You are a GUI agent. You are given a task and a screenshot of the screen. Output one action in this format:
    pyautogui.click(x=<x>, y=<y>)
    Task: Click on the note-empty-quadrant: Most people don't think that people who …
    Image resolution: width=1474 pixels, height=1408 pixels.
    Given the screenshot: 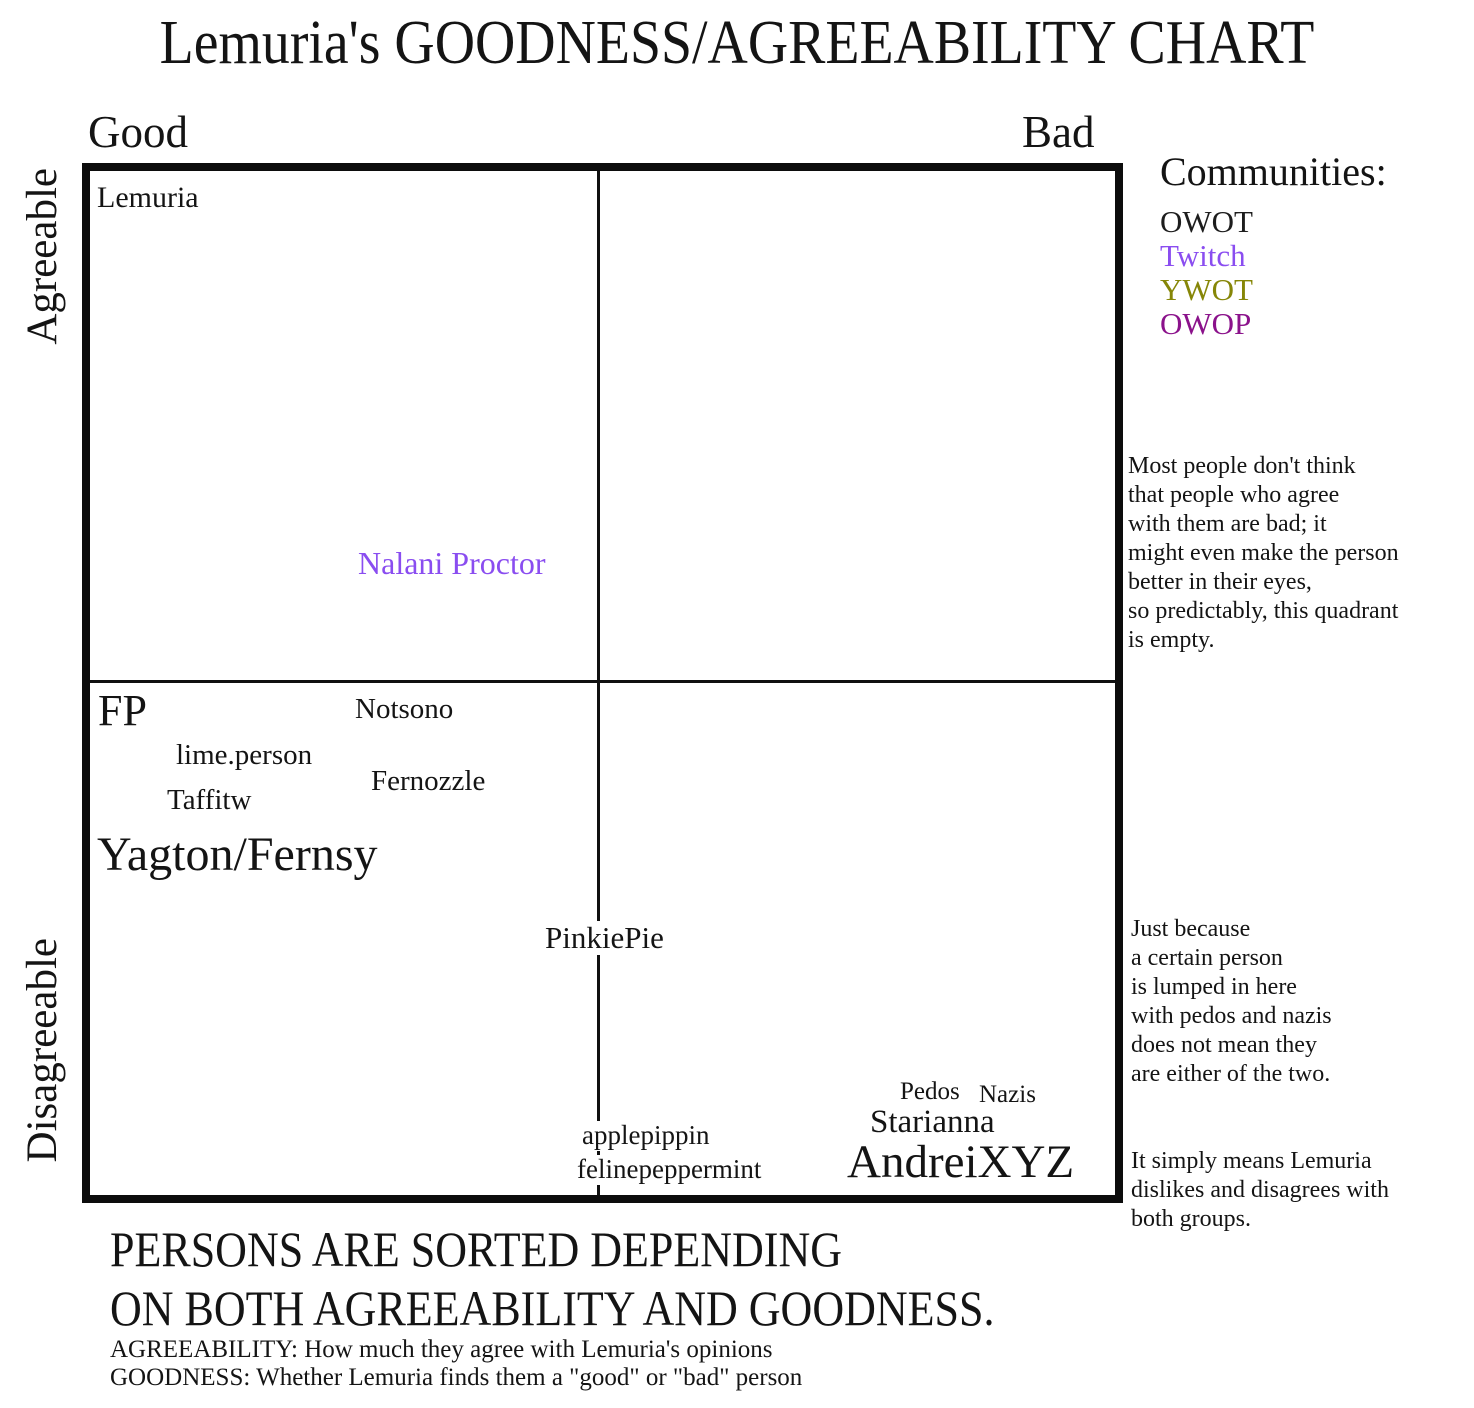 What is the action you would take?
    pyautogui.click(x=1263, y=553)
    